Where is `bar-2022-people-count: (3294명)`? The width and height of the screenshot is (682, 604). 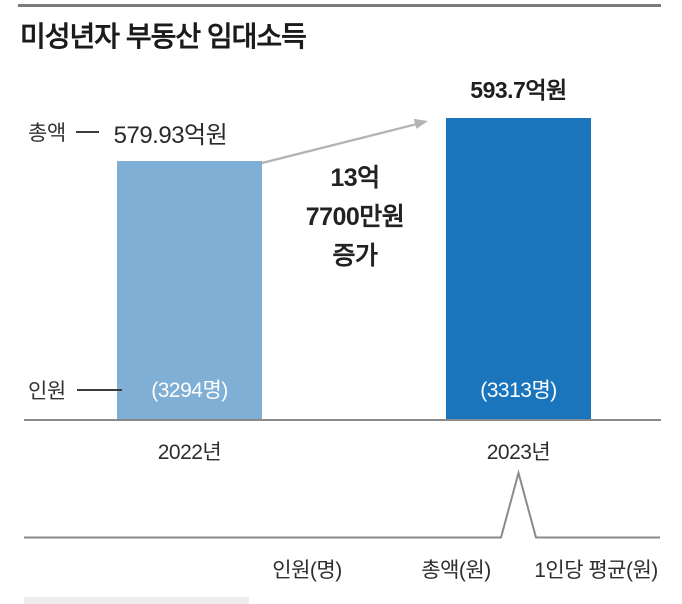
bar-2022-people-count: (3294명) is located at coordinates (189, 390).